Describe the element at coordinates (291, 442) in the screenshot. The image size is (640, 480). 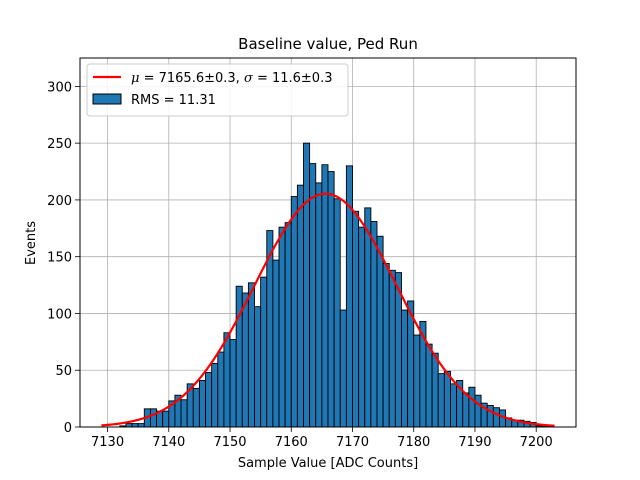
I see `x-tick-label: 7160` at that location.